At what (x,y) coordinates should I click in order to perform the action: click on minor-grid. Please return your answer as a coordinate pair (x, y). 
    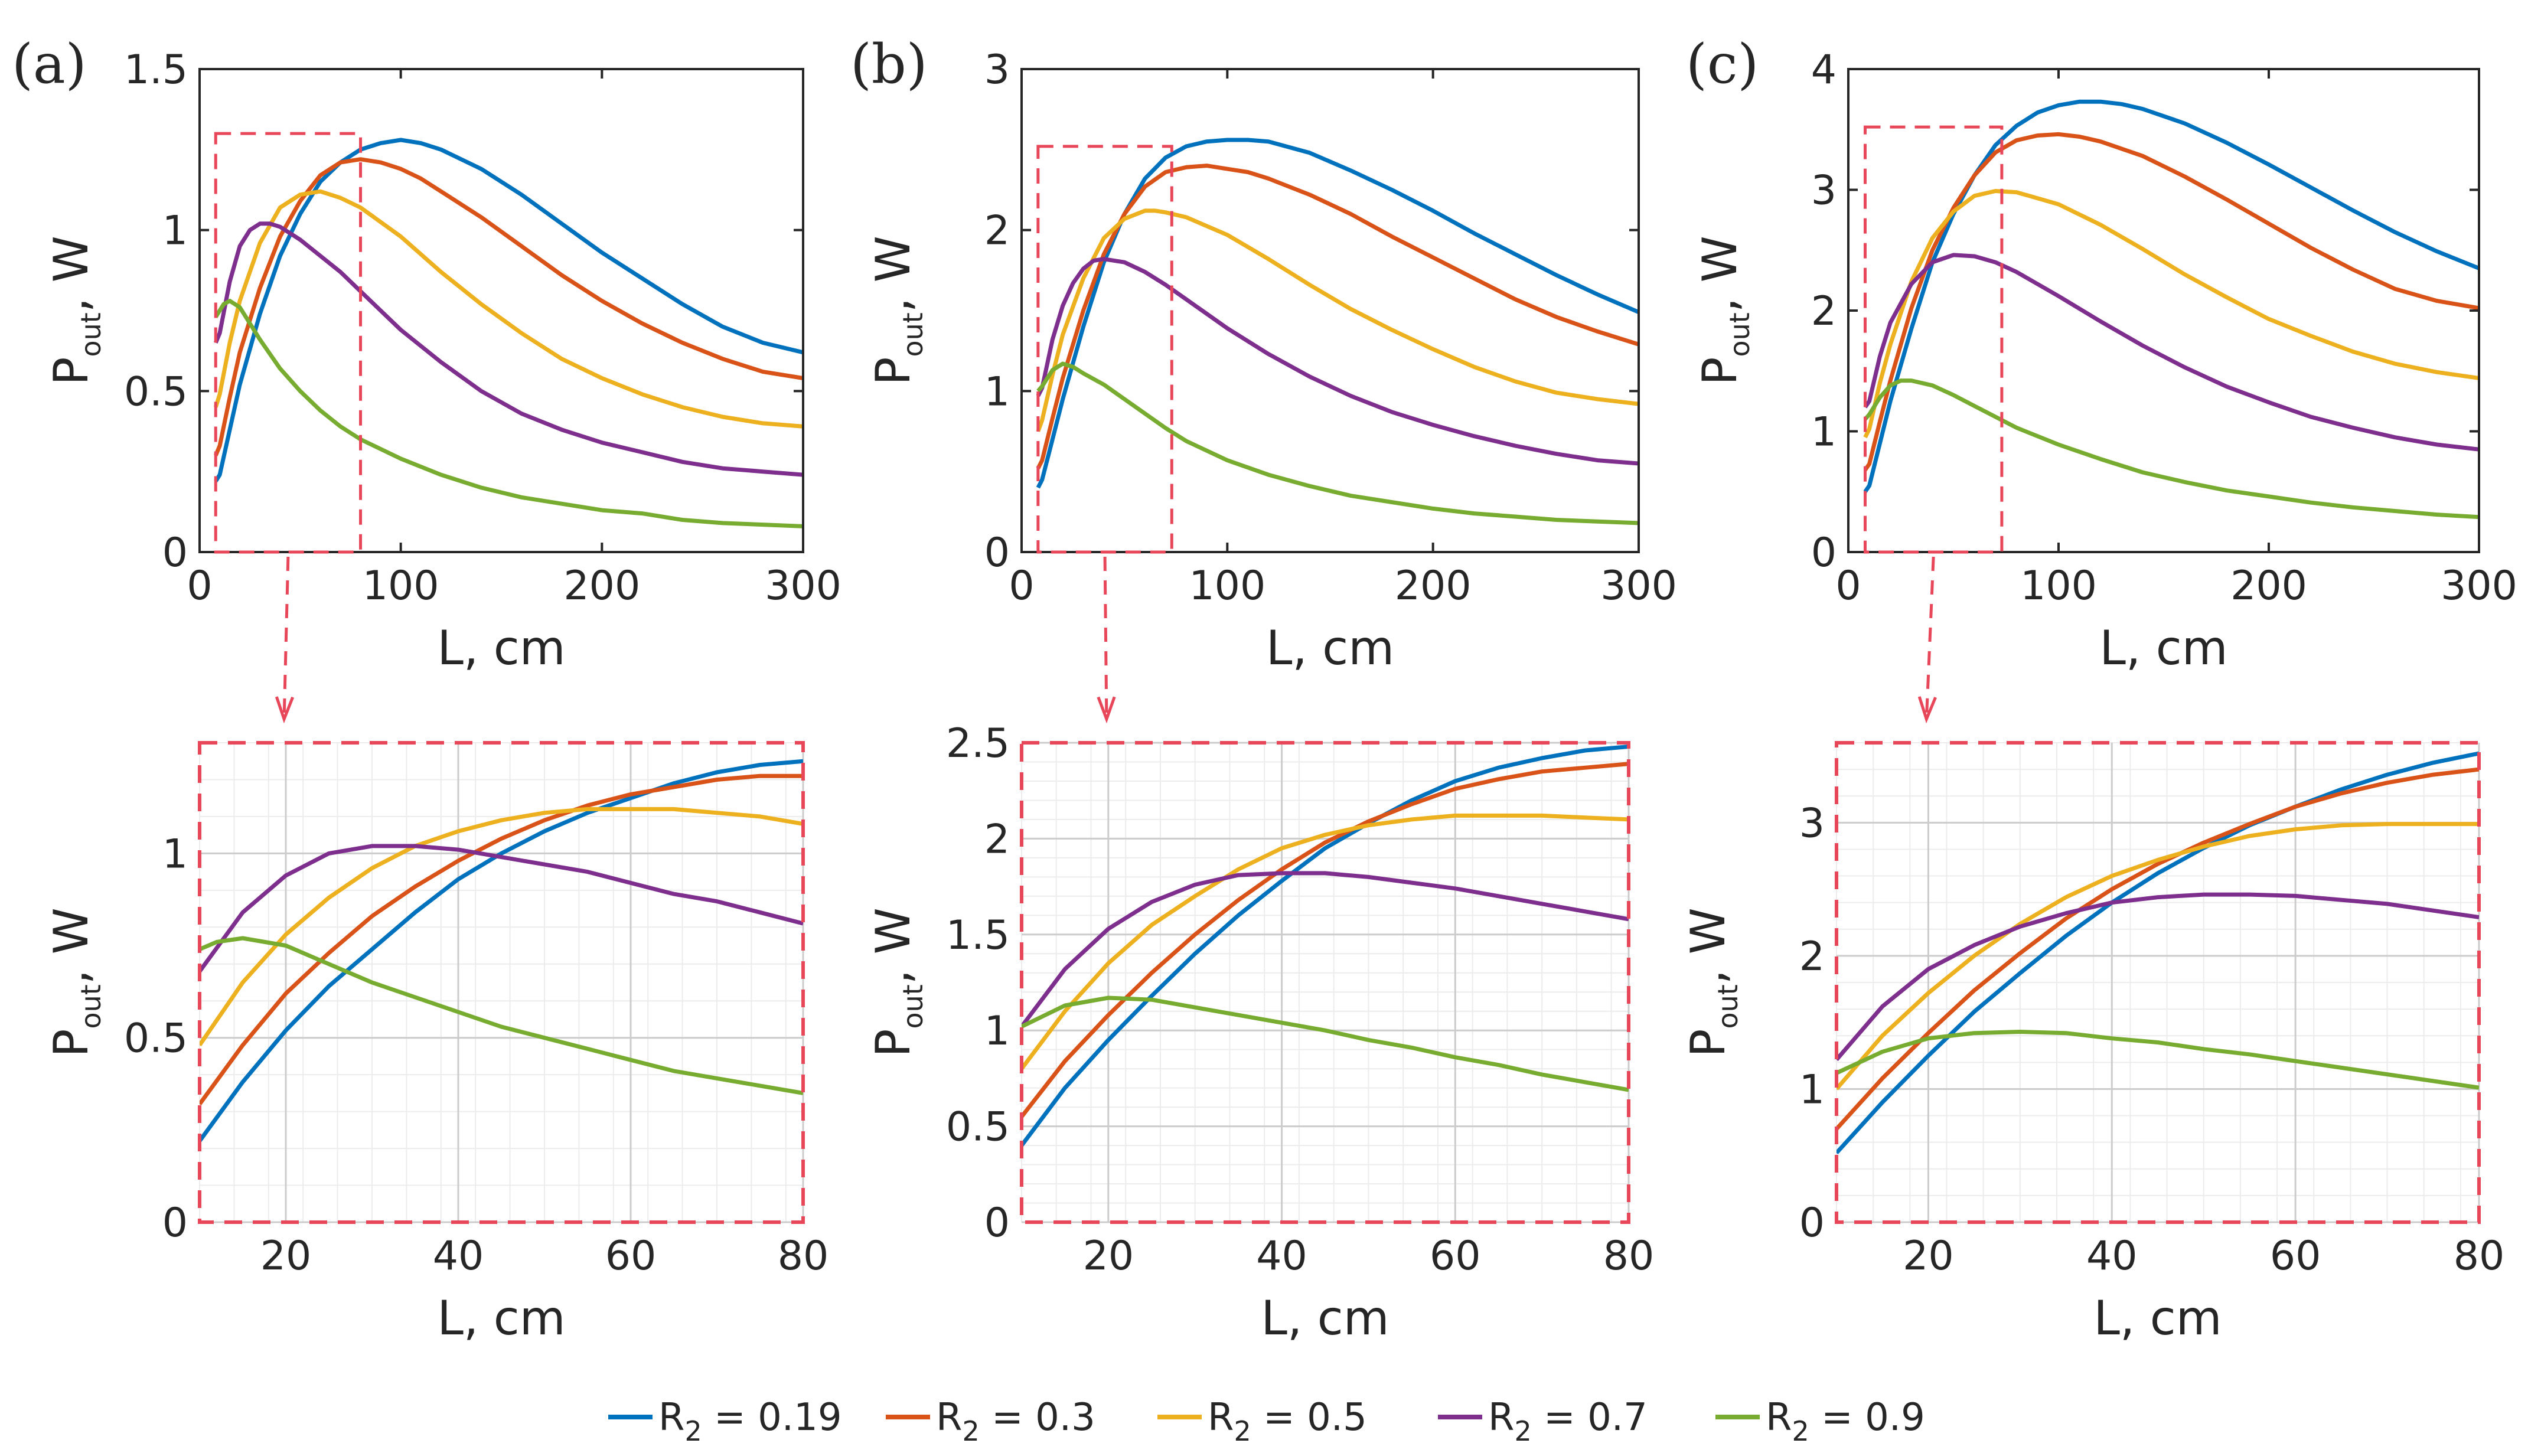
    Looking at the image, I should click on (501, 983).